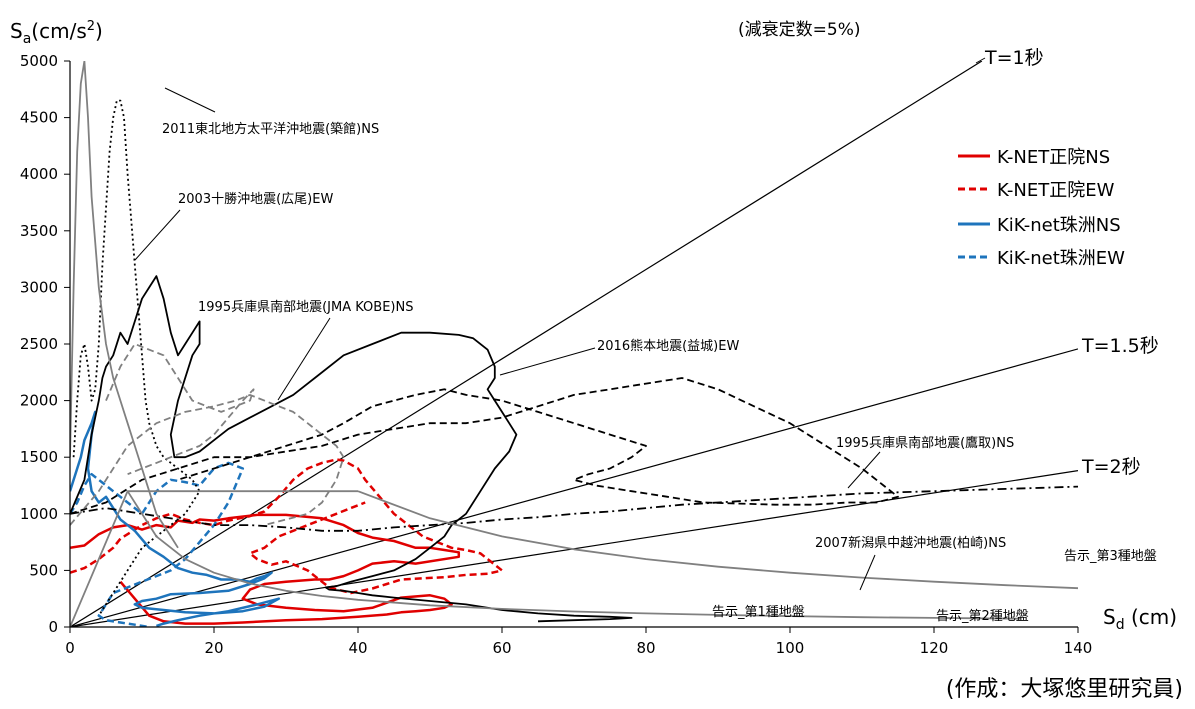 This screenshot has height=709, width=1195. Describe the element at coordinates (305, 307) in the screenshot. I see `annotation-kobe: 1995兵庫県南部地震(JMA KOBE)NS` at that location.